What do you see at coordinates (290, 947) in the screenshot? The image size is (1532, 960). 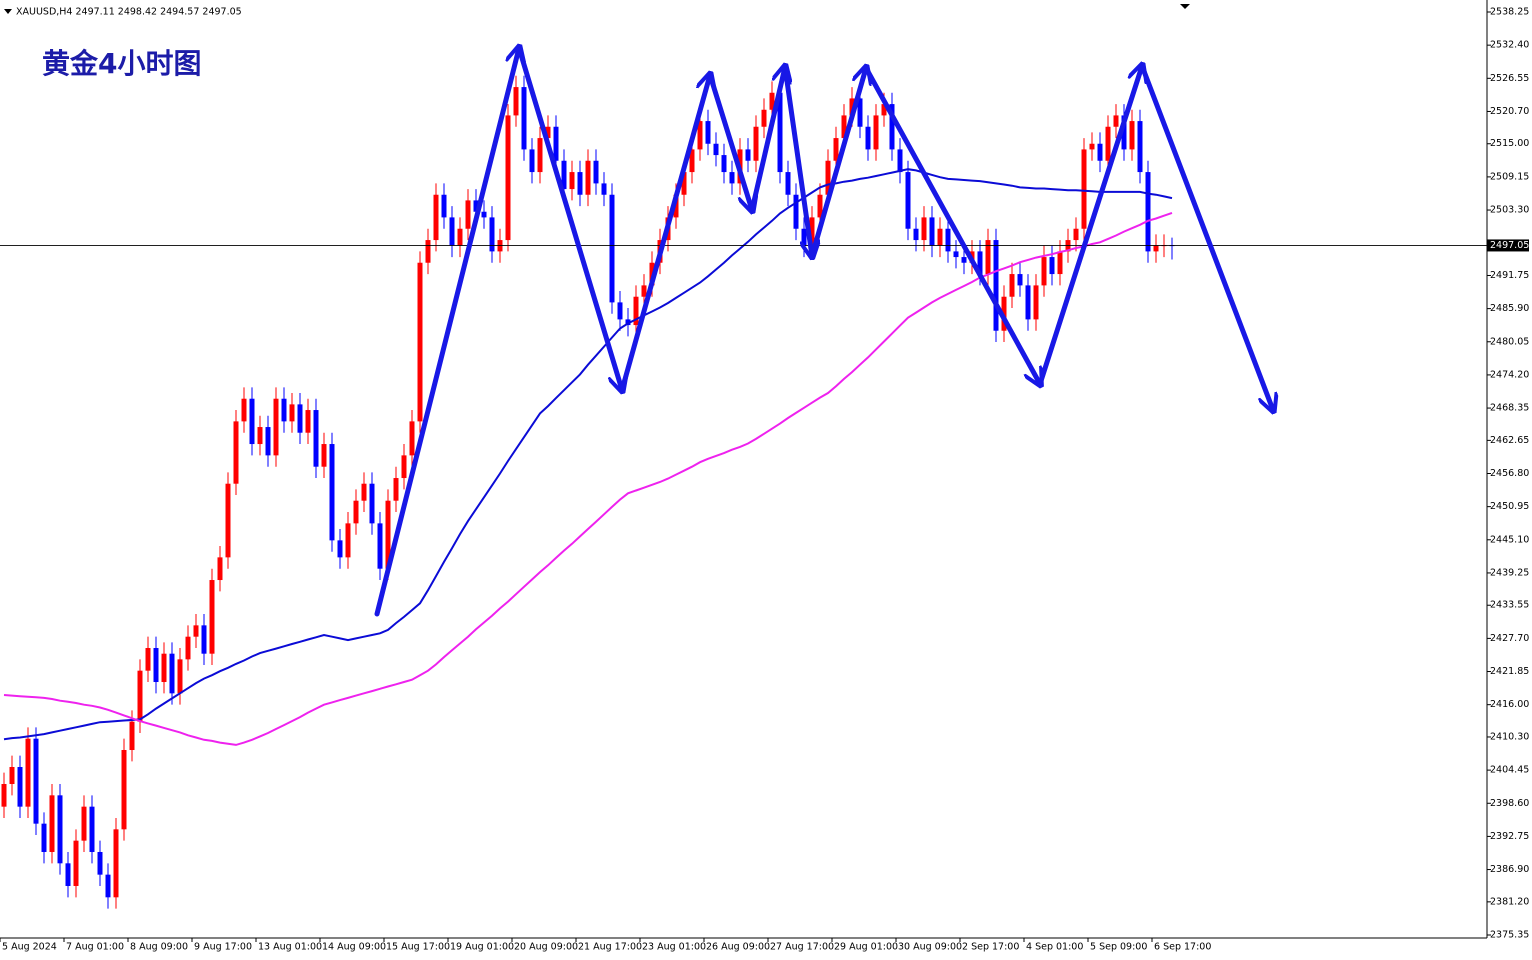 I see `x-tick-label: 13 Aug 01:00` at bounding box center [290, 947].